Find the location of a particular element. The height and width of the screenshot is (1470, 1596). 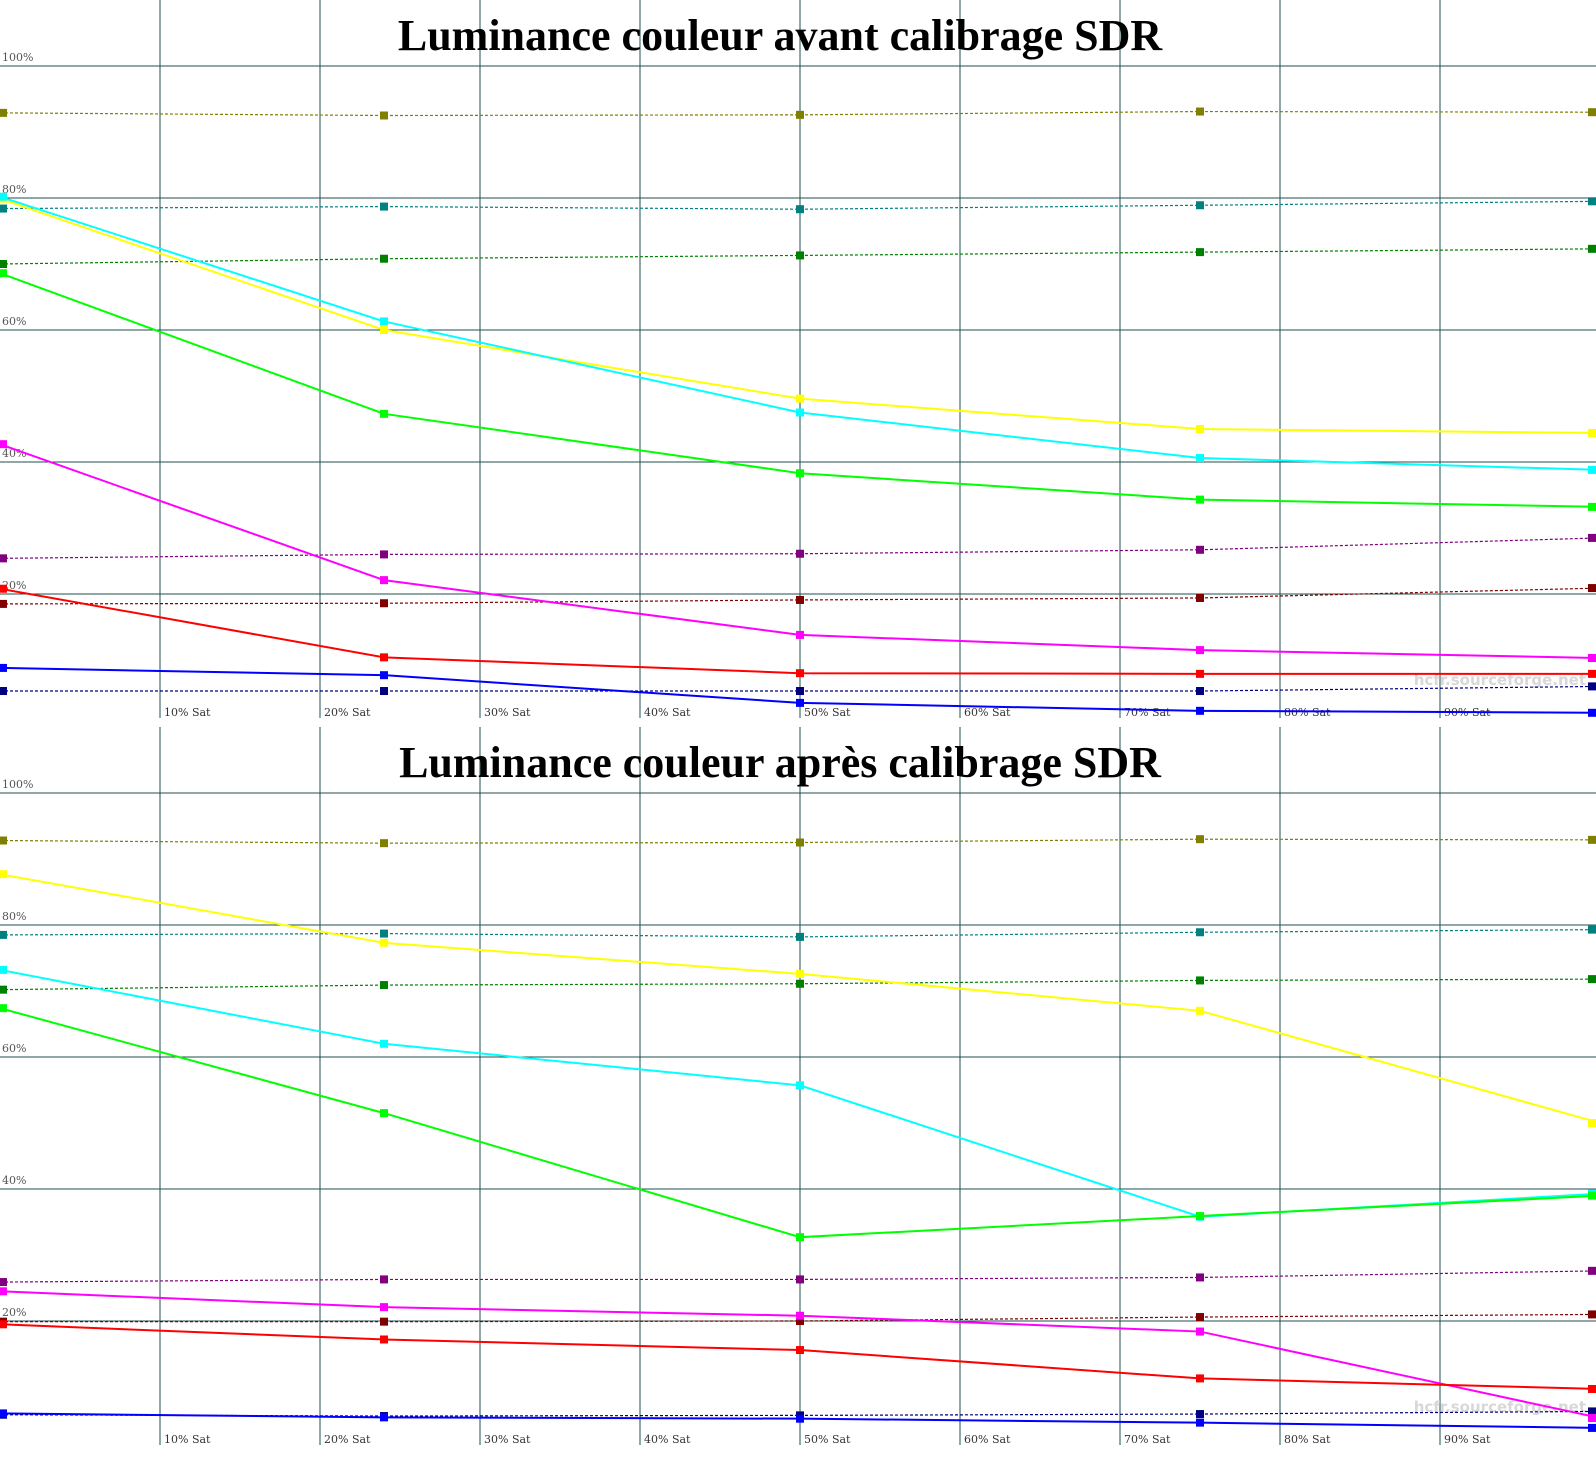

x-tick-label: 30% Sat is located at coordinates (507, 712).